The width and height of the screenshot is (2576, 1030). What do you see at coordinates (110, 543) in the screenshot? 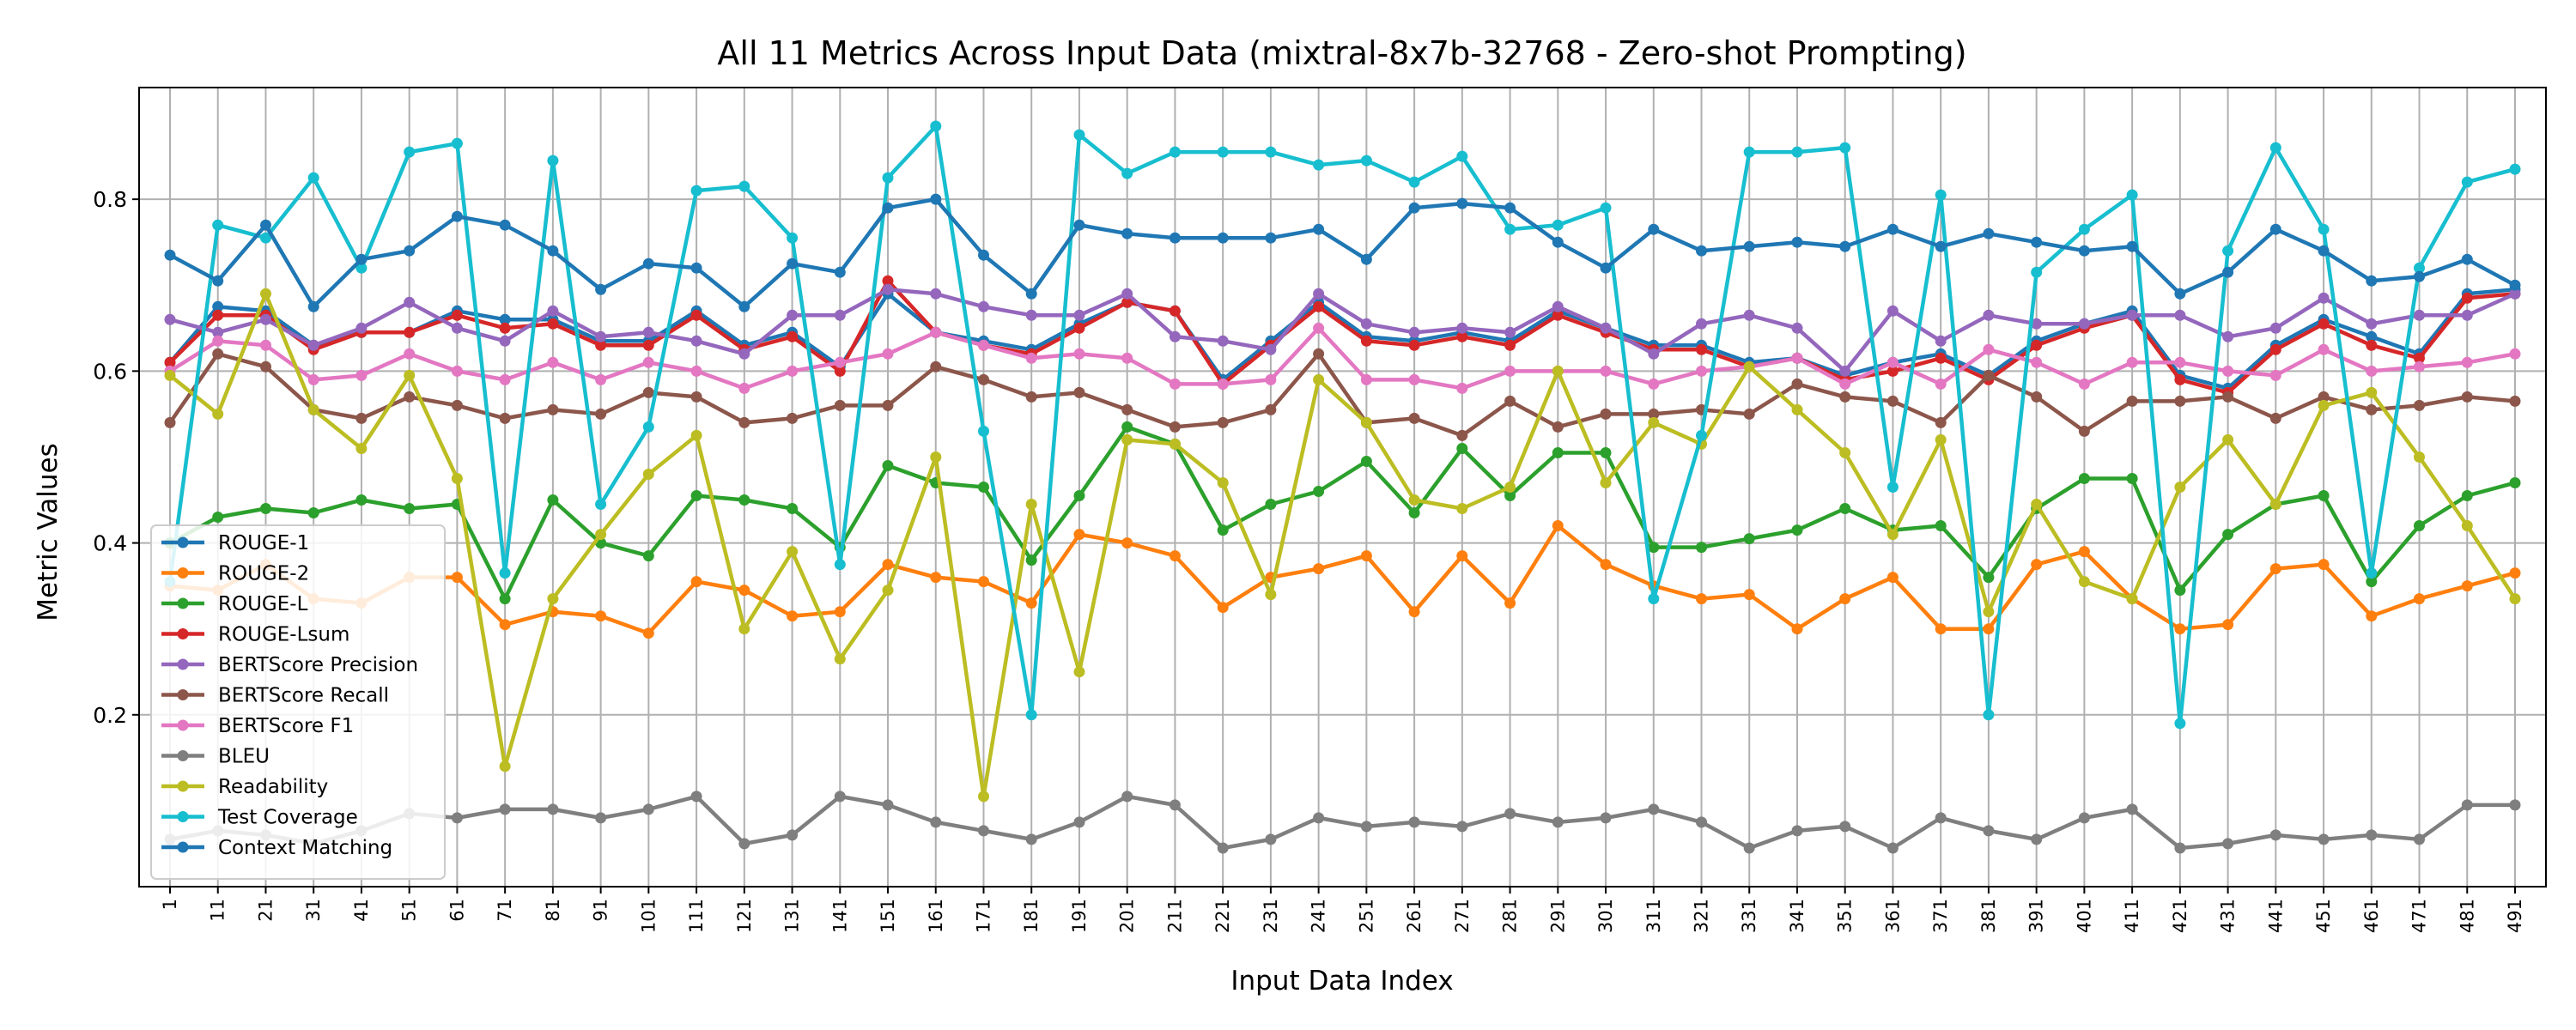
I see `y-tick-label: 0.4` at bounding box center [110, 543].